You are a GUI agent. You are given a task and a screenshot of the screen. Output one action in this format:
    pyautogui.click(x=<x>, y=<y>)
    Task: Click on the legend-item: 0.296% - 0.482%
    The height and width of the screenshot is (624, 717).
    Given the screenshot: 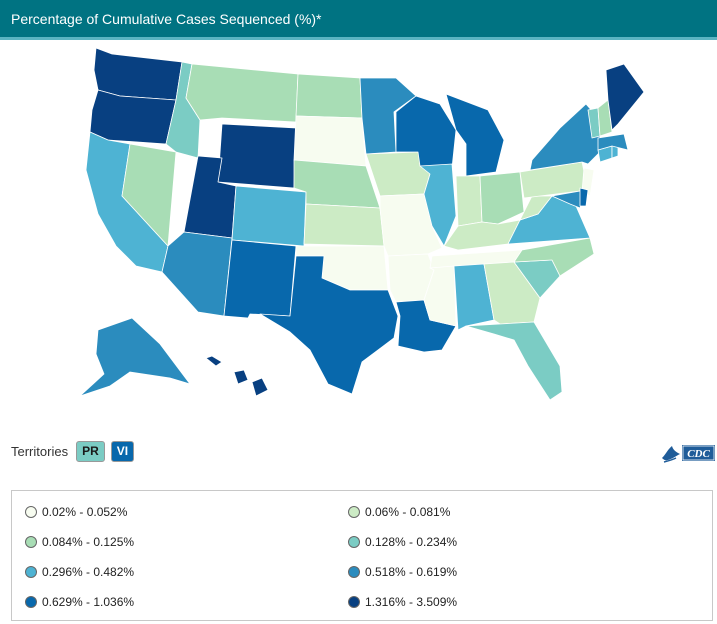 What is the action you would take?
    pyautogui.click(x=79, y=572)
    